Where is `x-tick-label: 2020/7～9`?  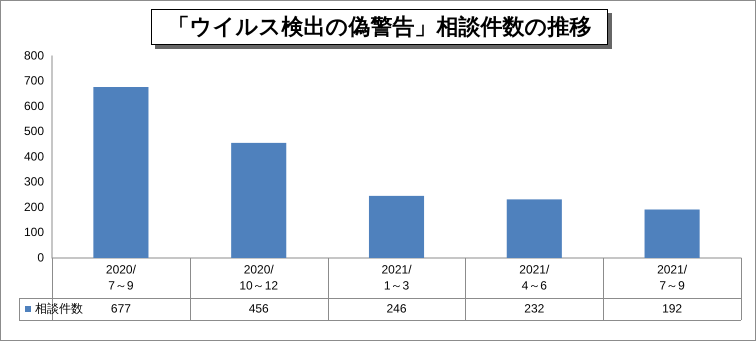
x-tick-label: 2020/7～9 is located at coordinates (121, 277).